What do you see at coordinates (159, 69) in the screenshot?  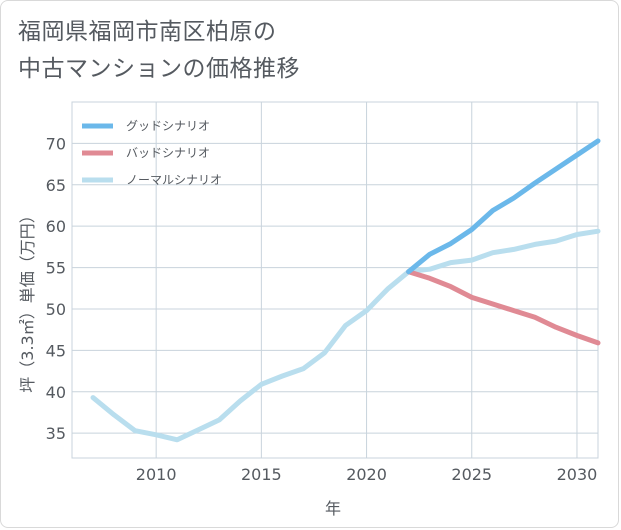 I see `chart-title-line-2: 中古マンションの価格推移` at bounding box center [159, 69].